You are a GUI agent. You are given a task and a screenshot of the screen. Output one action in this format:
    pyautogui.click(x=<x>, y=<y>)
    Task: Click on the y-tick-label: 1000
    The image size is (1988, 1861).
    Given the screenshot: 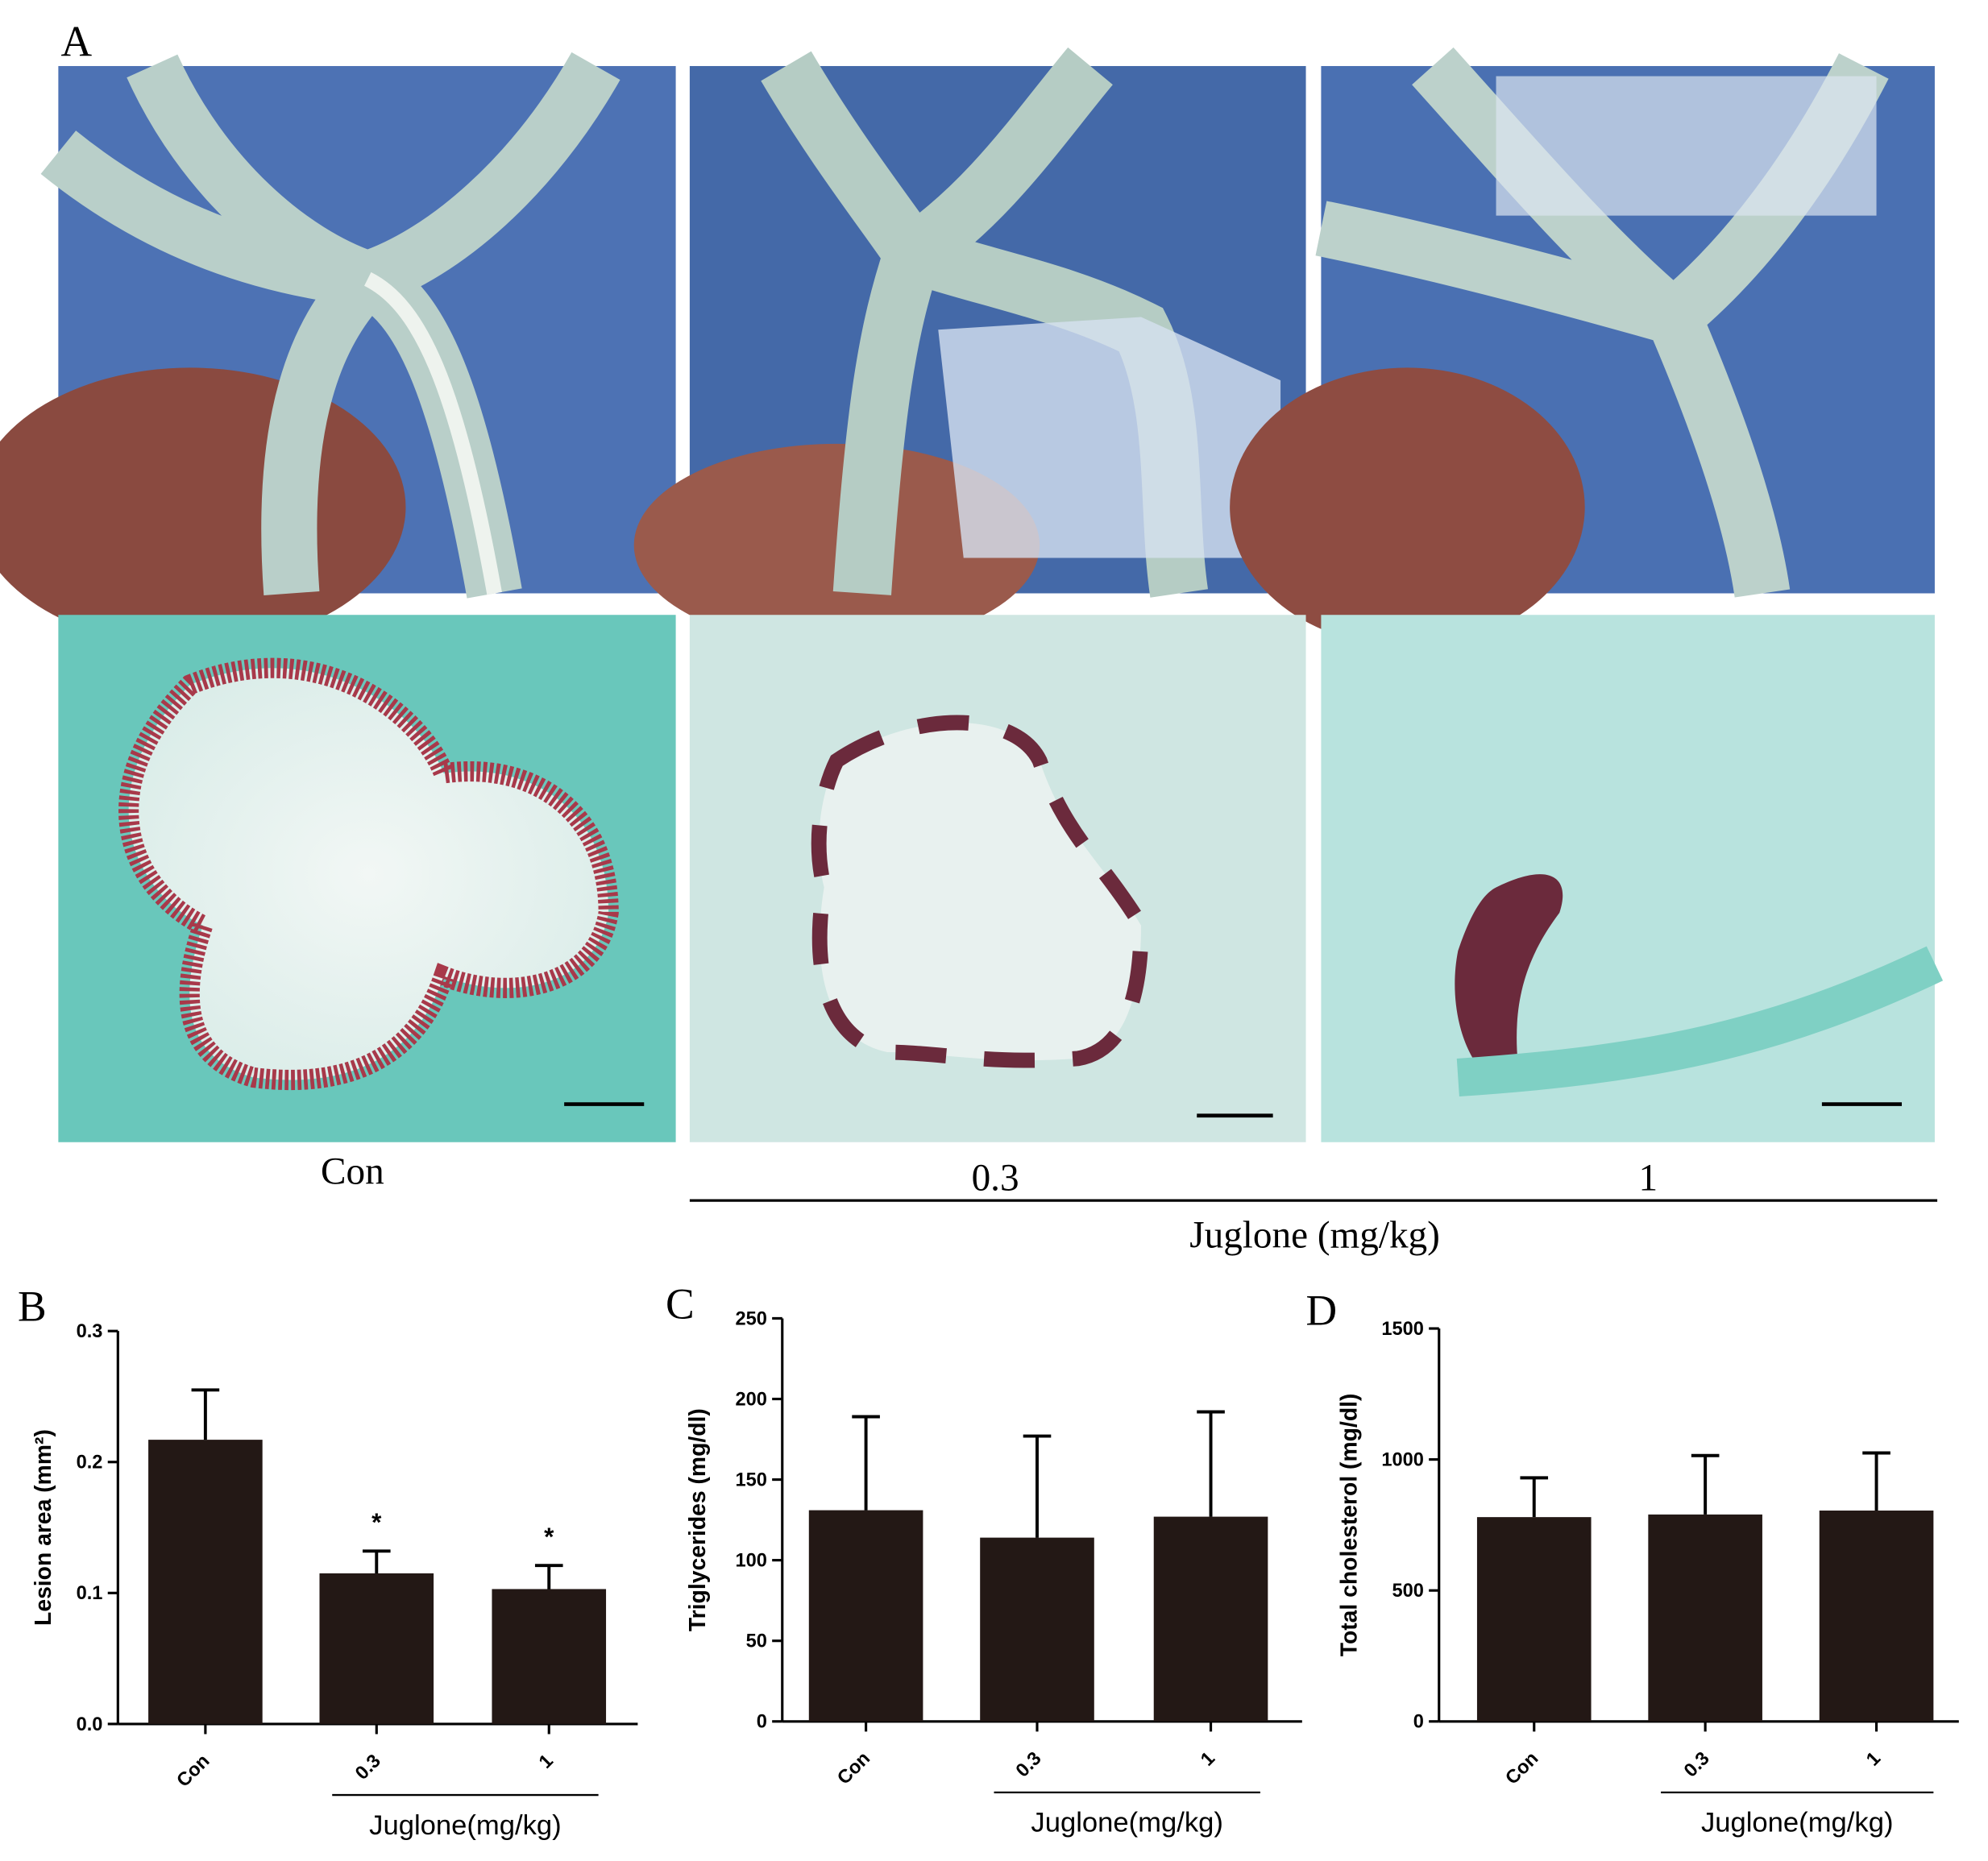 What is the action you would take?
    pyautogui.click(x=1403, y=1459)
    